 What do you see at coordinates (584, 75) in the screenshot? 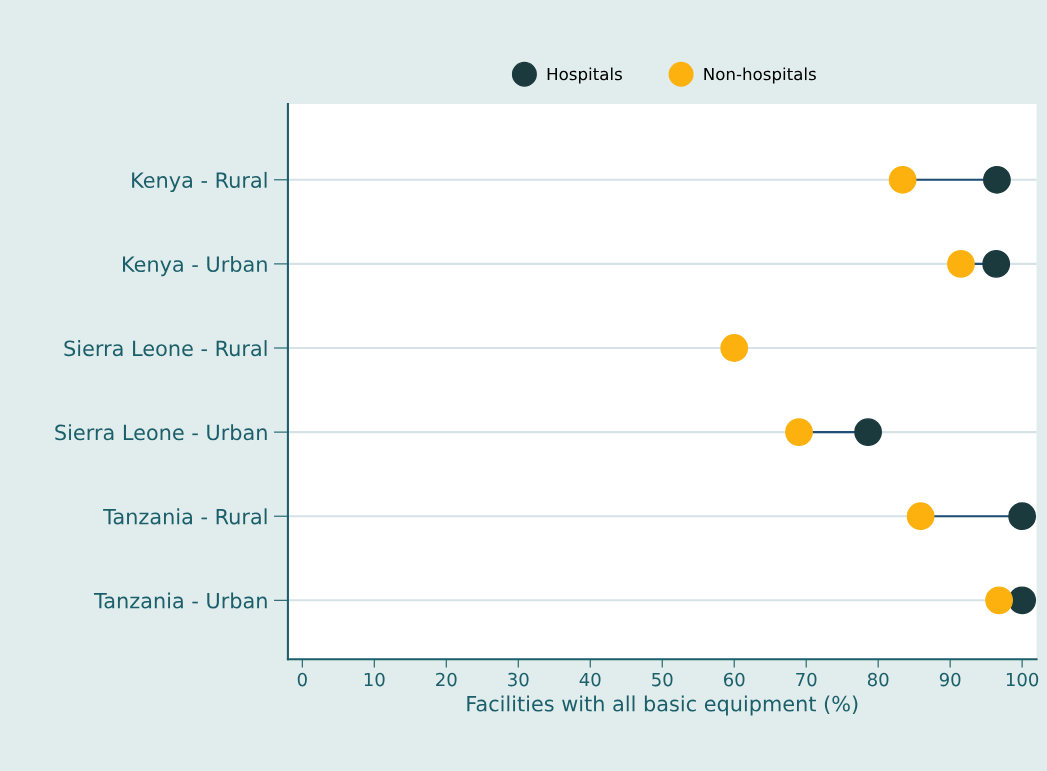
I see `legend-label: Hospitals` at bounding box center [584, 75].